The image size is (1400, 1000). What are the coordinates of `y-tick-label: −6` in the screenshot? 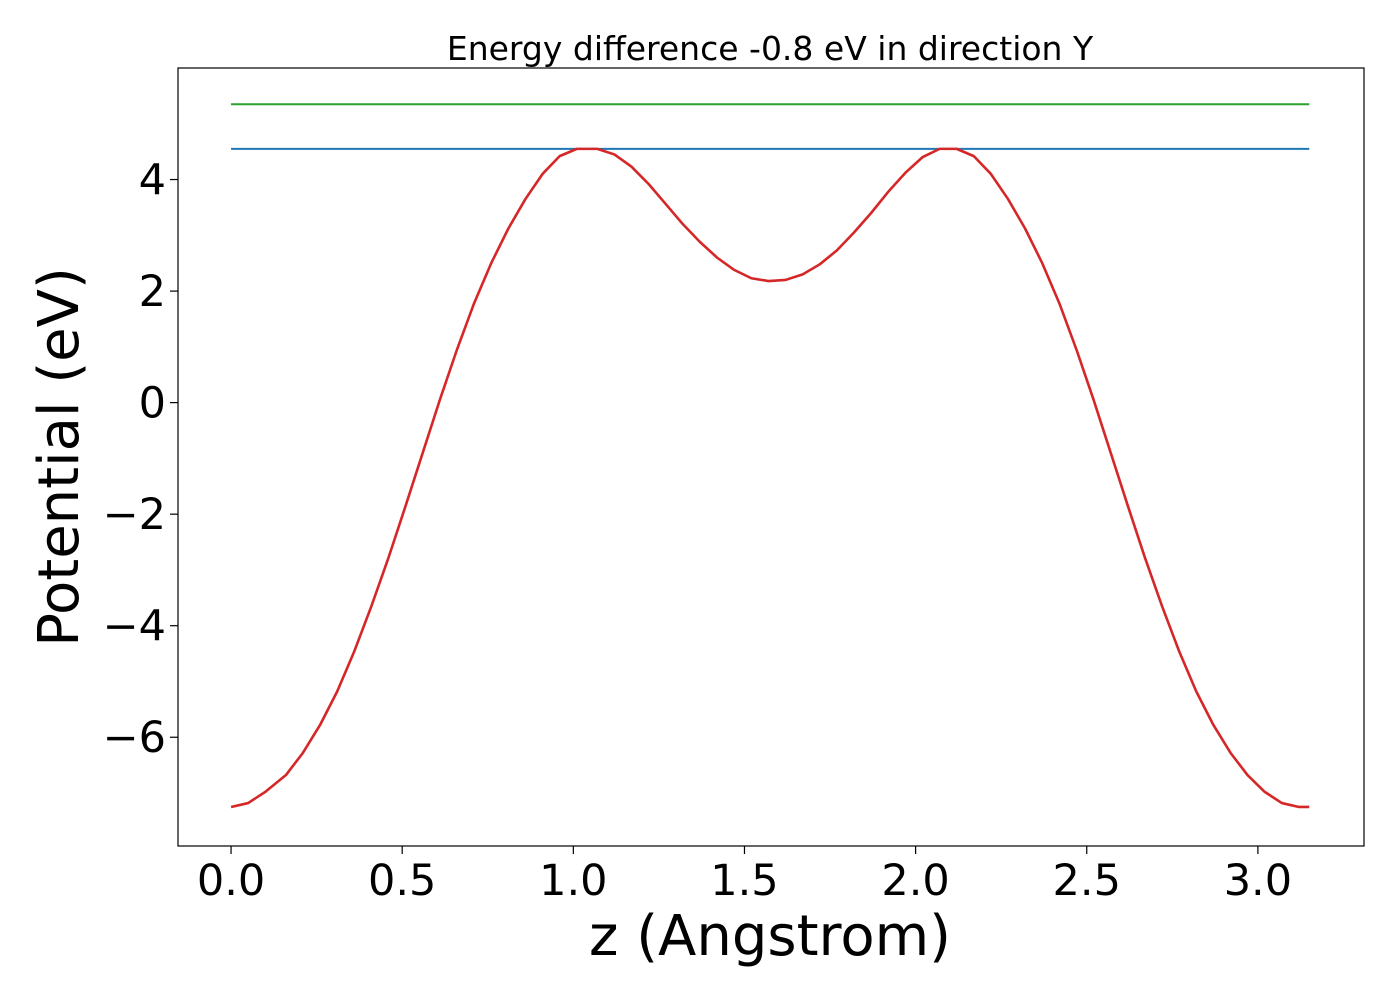 It's located at (134, 738).